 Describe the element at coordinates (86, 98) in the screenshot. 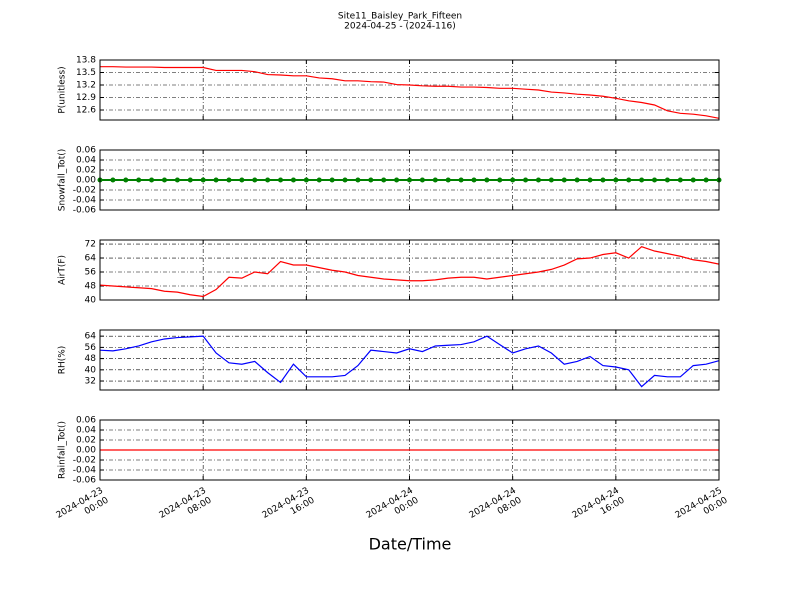

I see `y-tick-label: 12.9` at that location.